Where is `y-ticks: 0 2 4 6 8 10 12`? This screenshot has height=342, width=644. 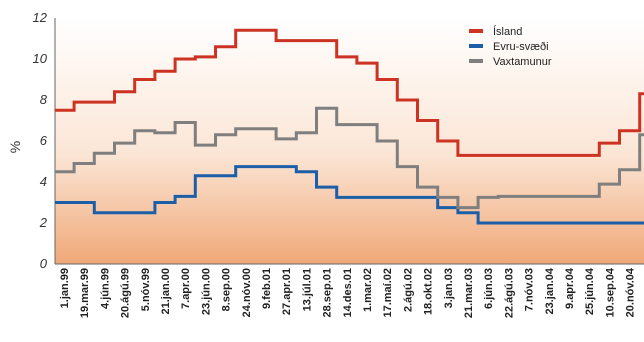
y-ticks: 0 2 4 6 8 10 12 is located at coordinates (40, 140).